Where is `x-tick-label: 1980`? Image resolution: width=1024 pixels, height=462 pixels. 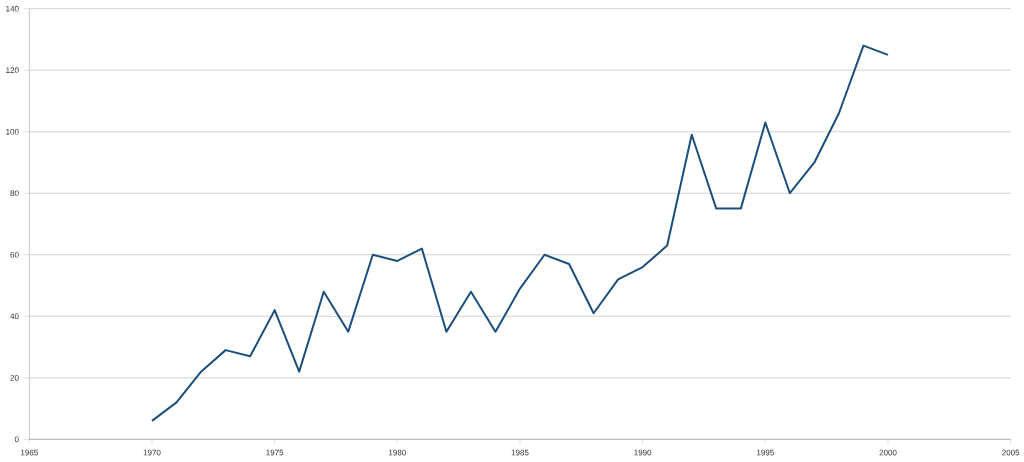 x-tick-label: 1980 is located at coordinates (397, 452).